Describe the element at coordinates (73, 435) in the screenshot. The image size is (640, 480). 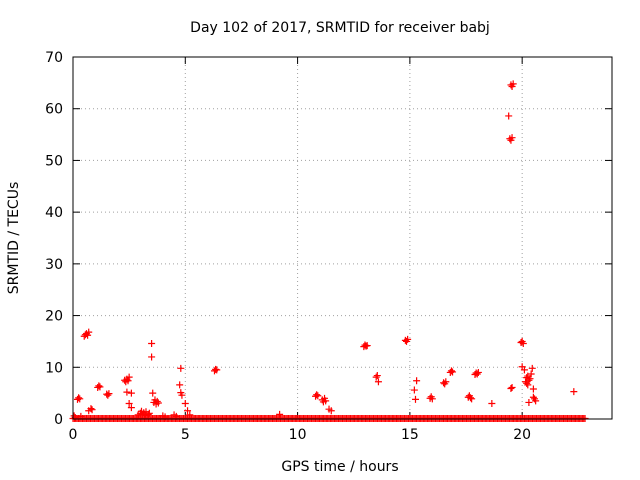
I see `x-tick-label: 0` at that location.